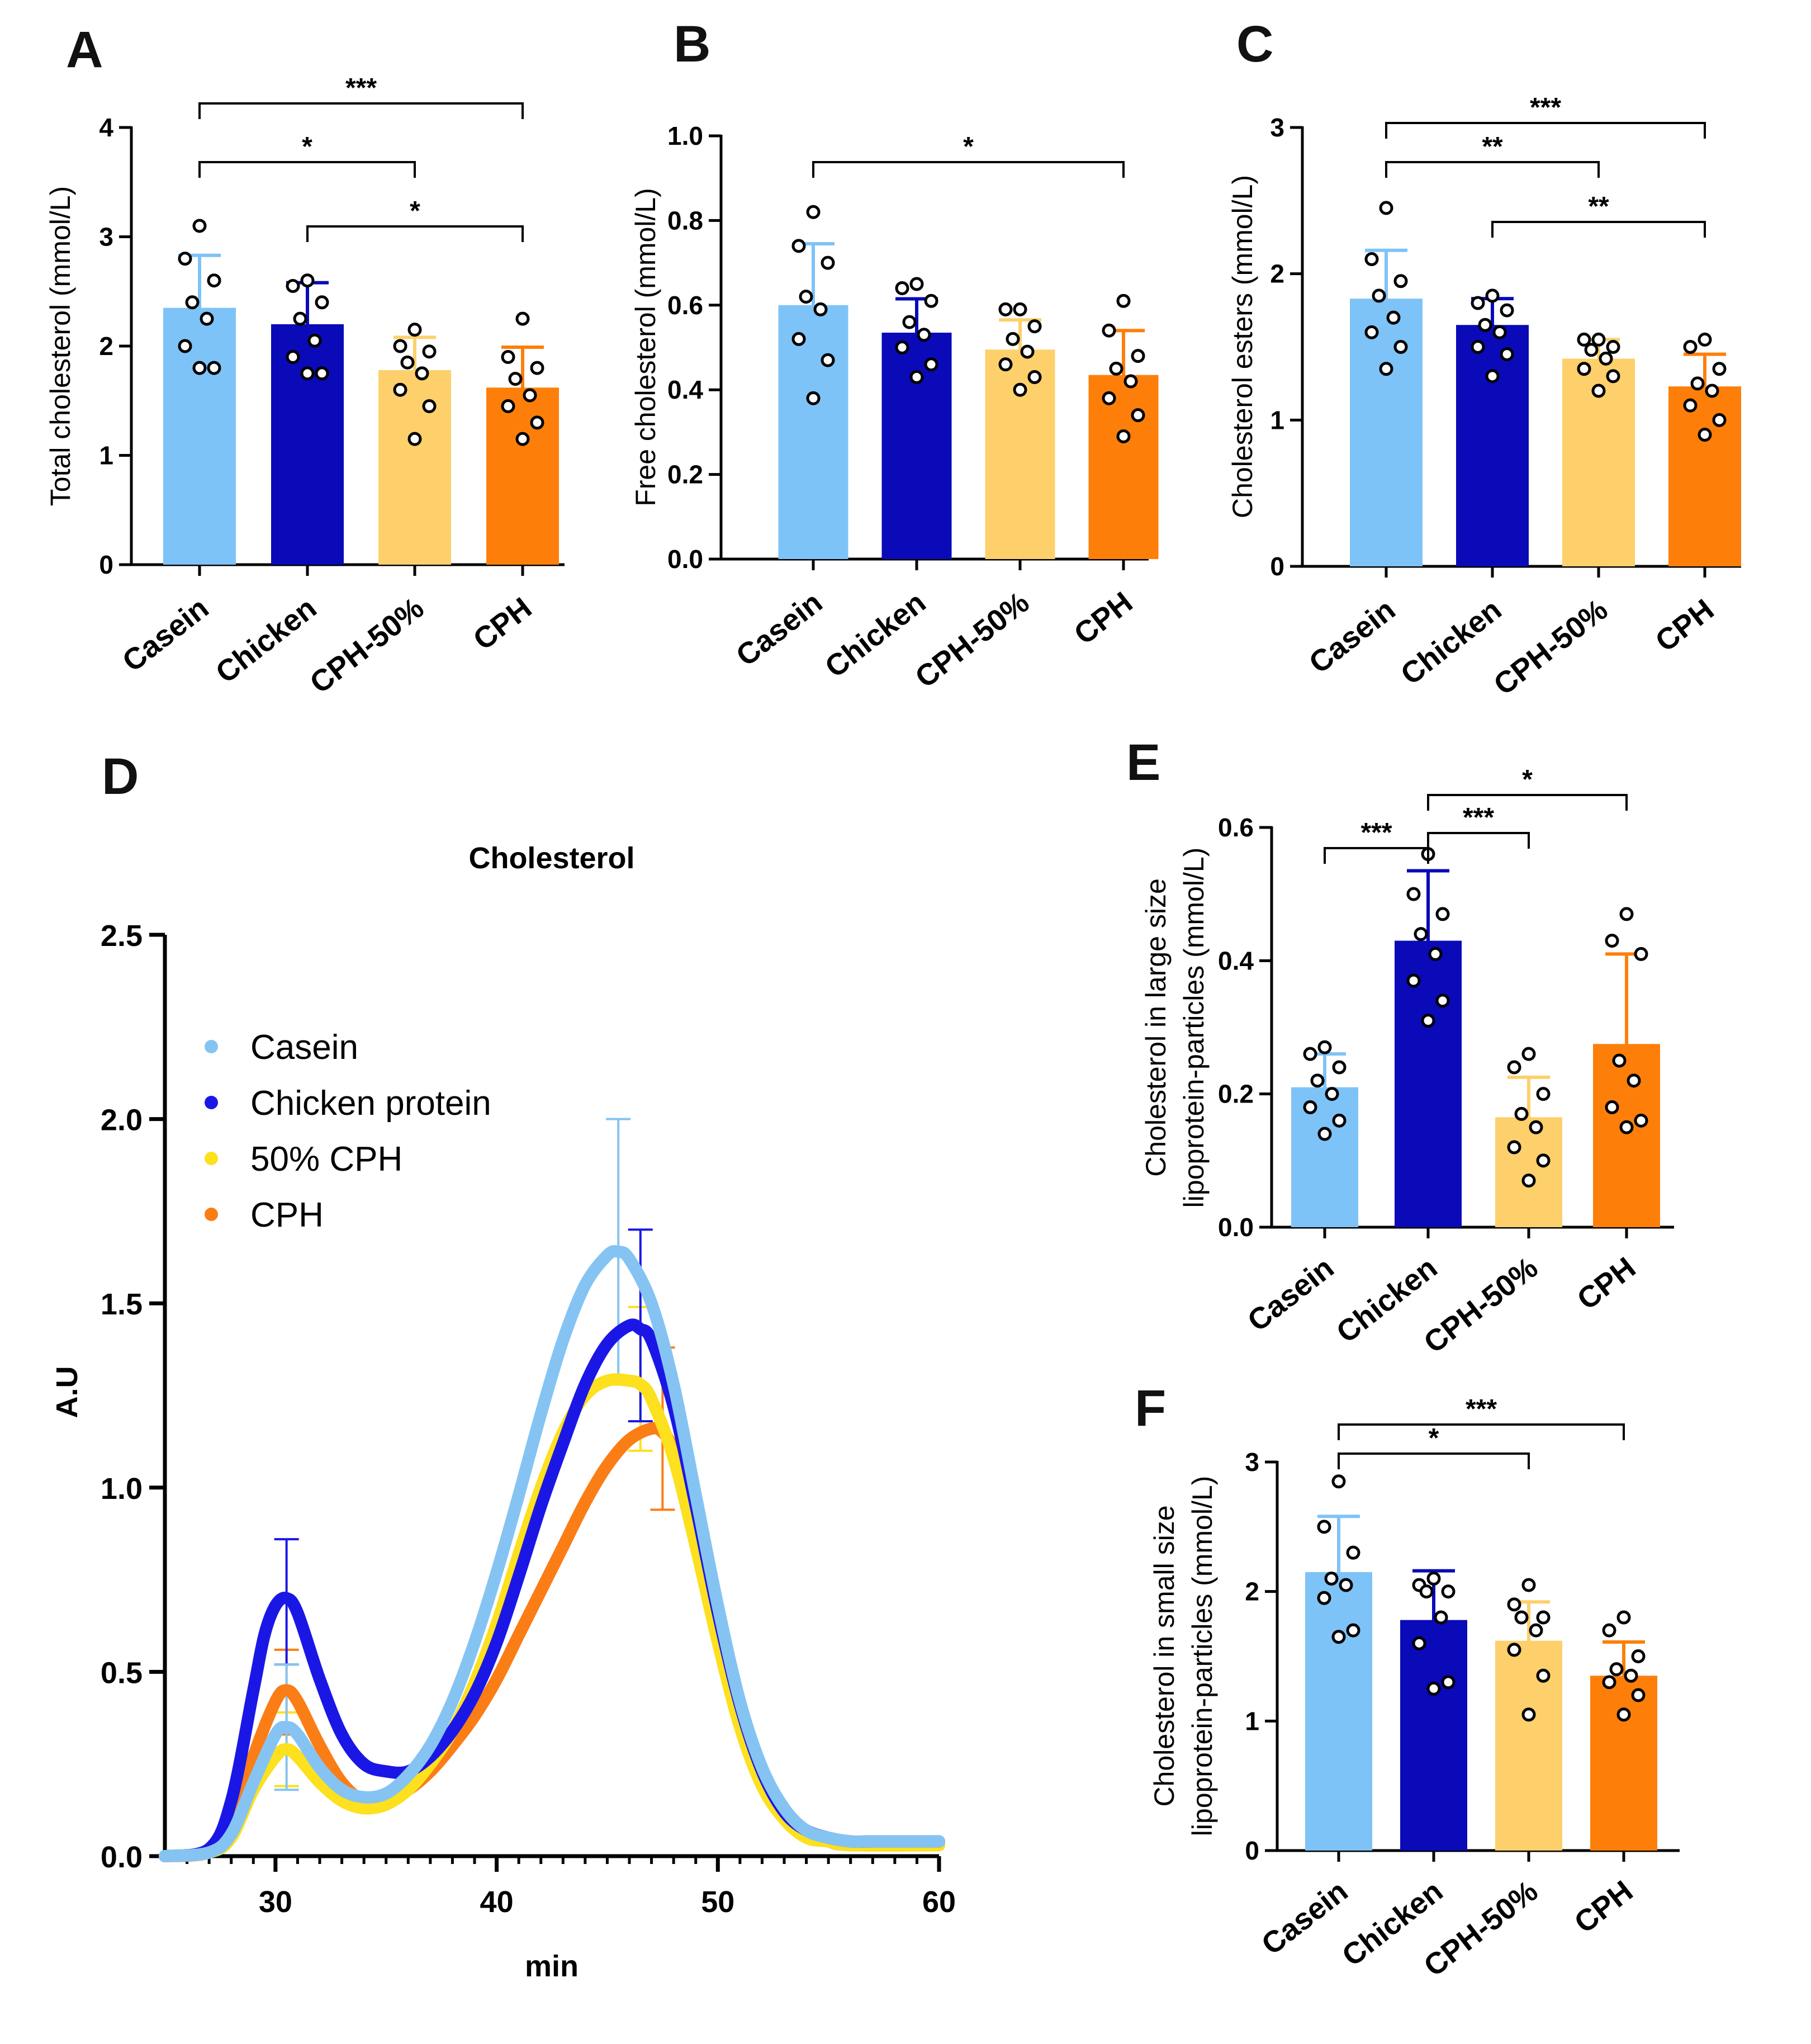 The height and width of the screenshot is (2044, 1811). What do you see at coordinates (1252, 1720) in the screenshot?
I see `panel-f-y-tick-label: 1` at bounding box center [1252, 1720].